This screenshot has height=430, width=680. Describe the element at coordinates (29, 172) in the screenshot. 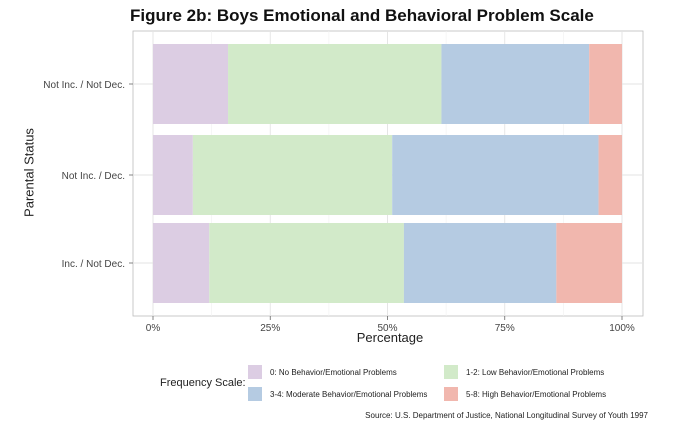

I see `y-axis-label: Parental Status` at that location.